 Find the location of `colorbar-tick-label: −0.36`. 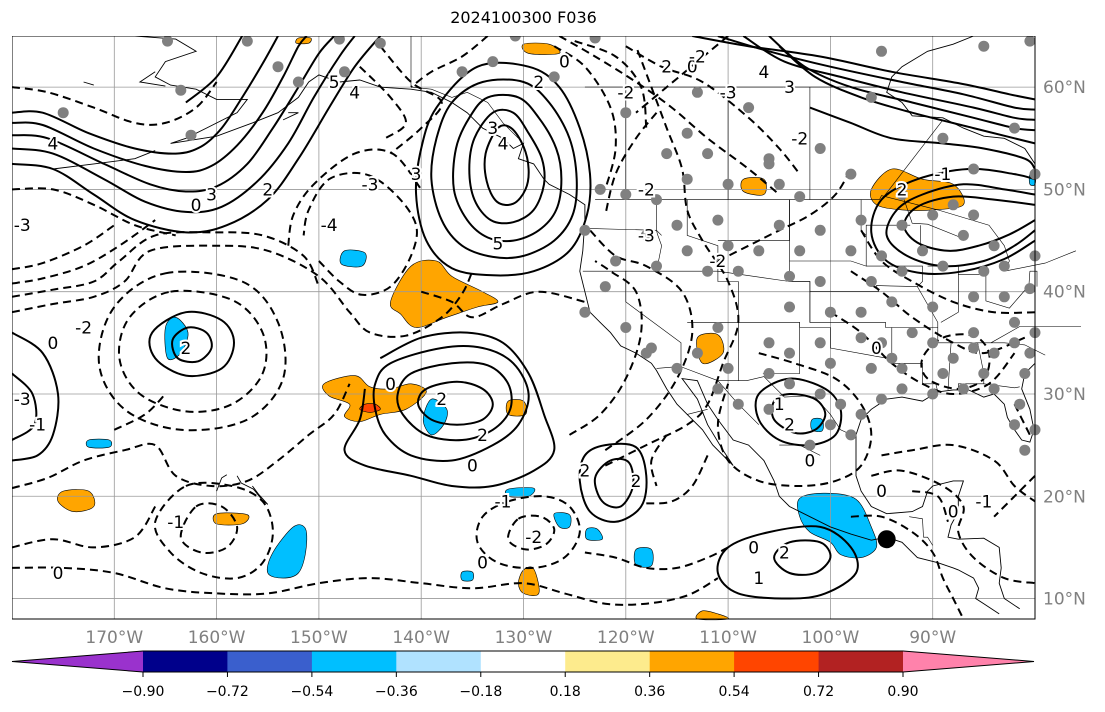

colorbar-tick-label: −0.36 is located at coordinates (396, 692).